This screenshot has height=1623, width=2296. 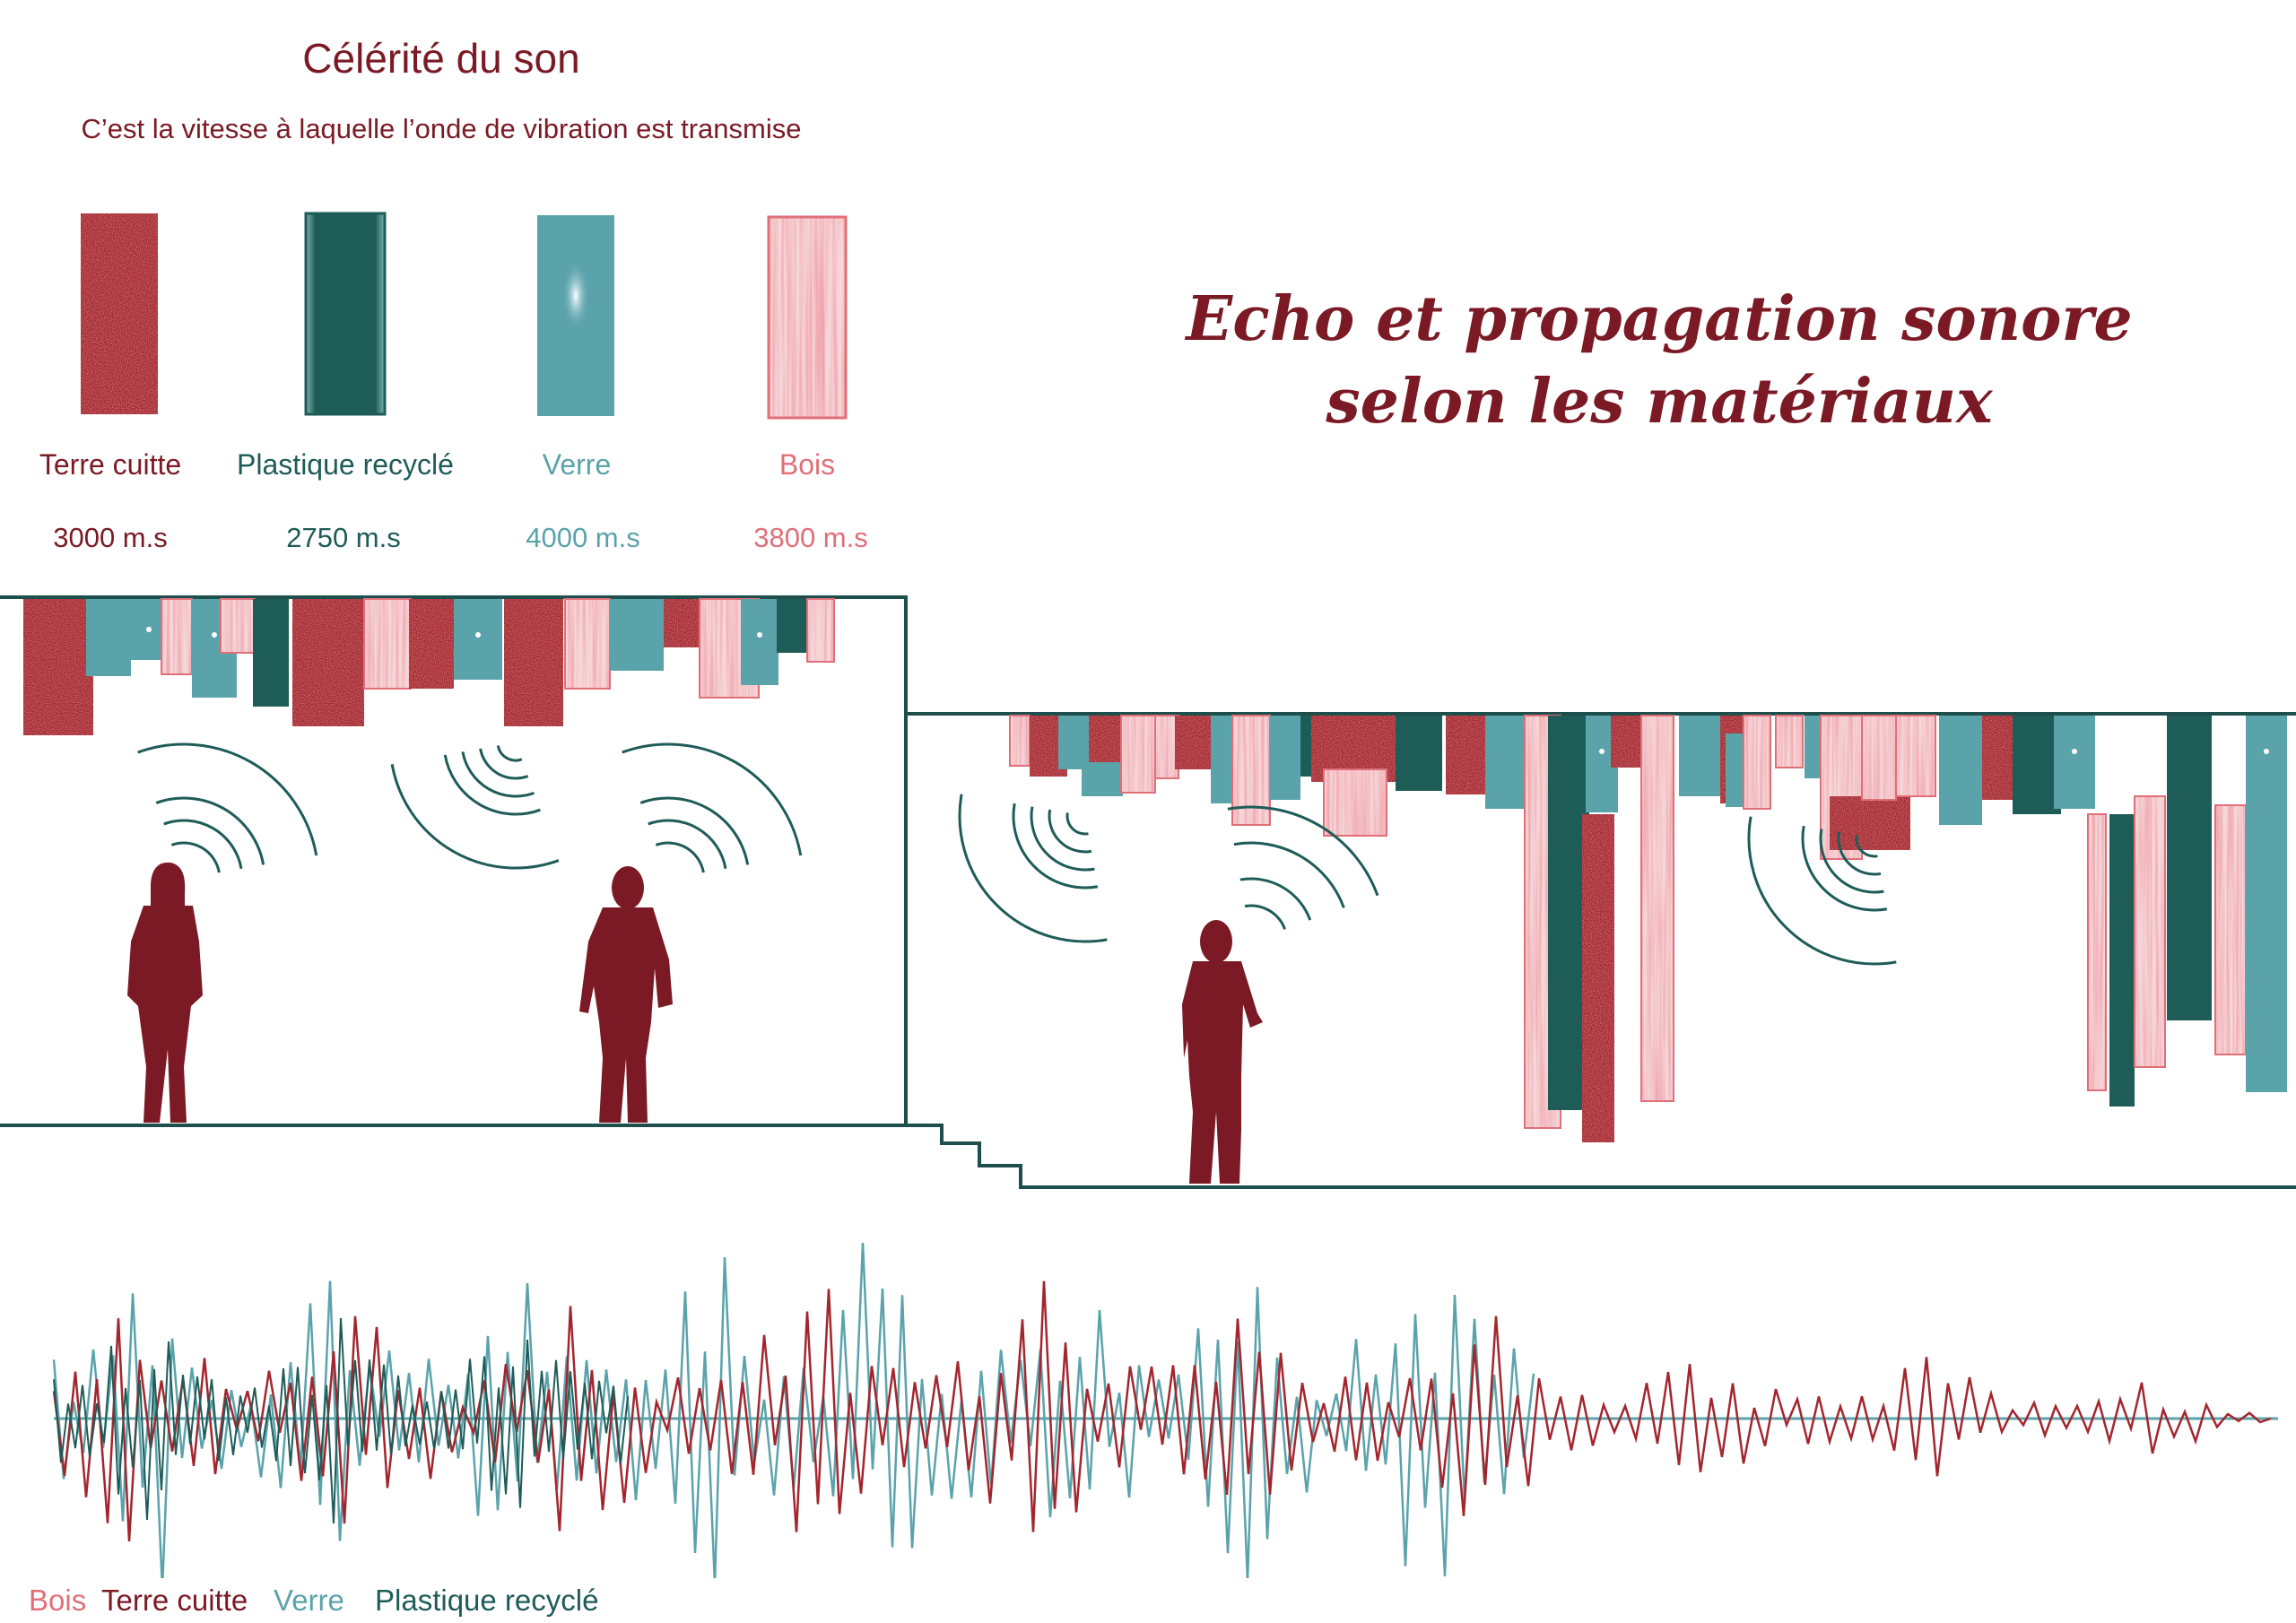 I want to click on sound-waves, so click(x=1017, y=854).